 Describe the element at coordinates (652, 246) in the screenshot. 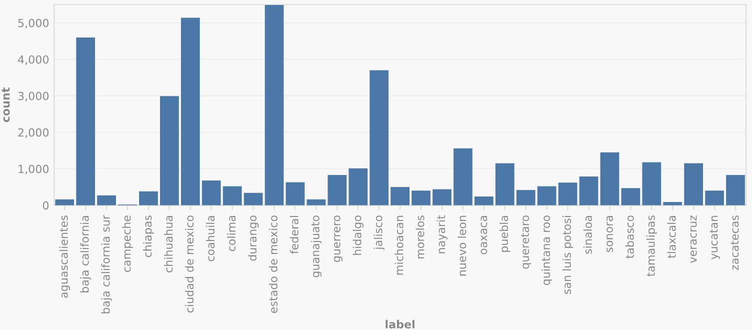

I see `x-tick-label: tamaulipas` at that location.